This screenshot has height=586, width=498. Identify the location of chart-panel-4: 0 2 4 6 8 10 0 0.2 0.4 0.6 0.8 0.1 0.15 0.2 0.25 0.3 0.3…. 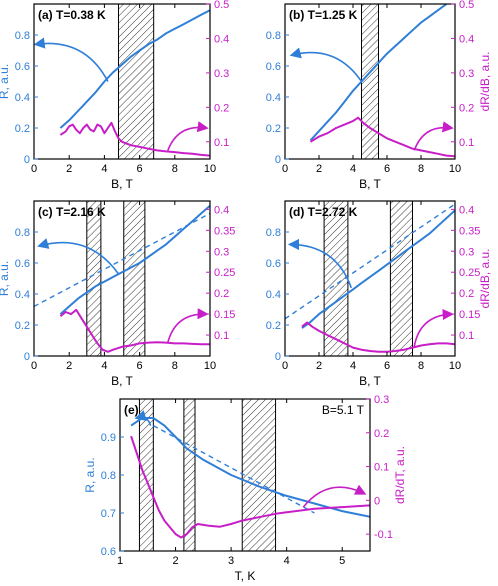
(379, 294).